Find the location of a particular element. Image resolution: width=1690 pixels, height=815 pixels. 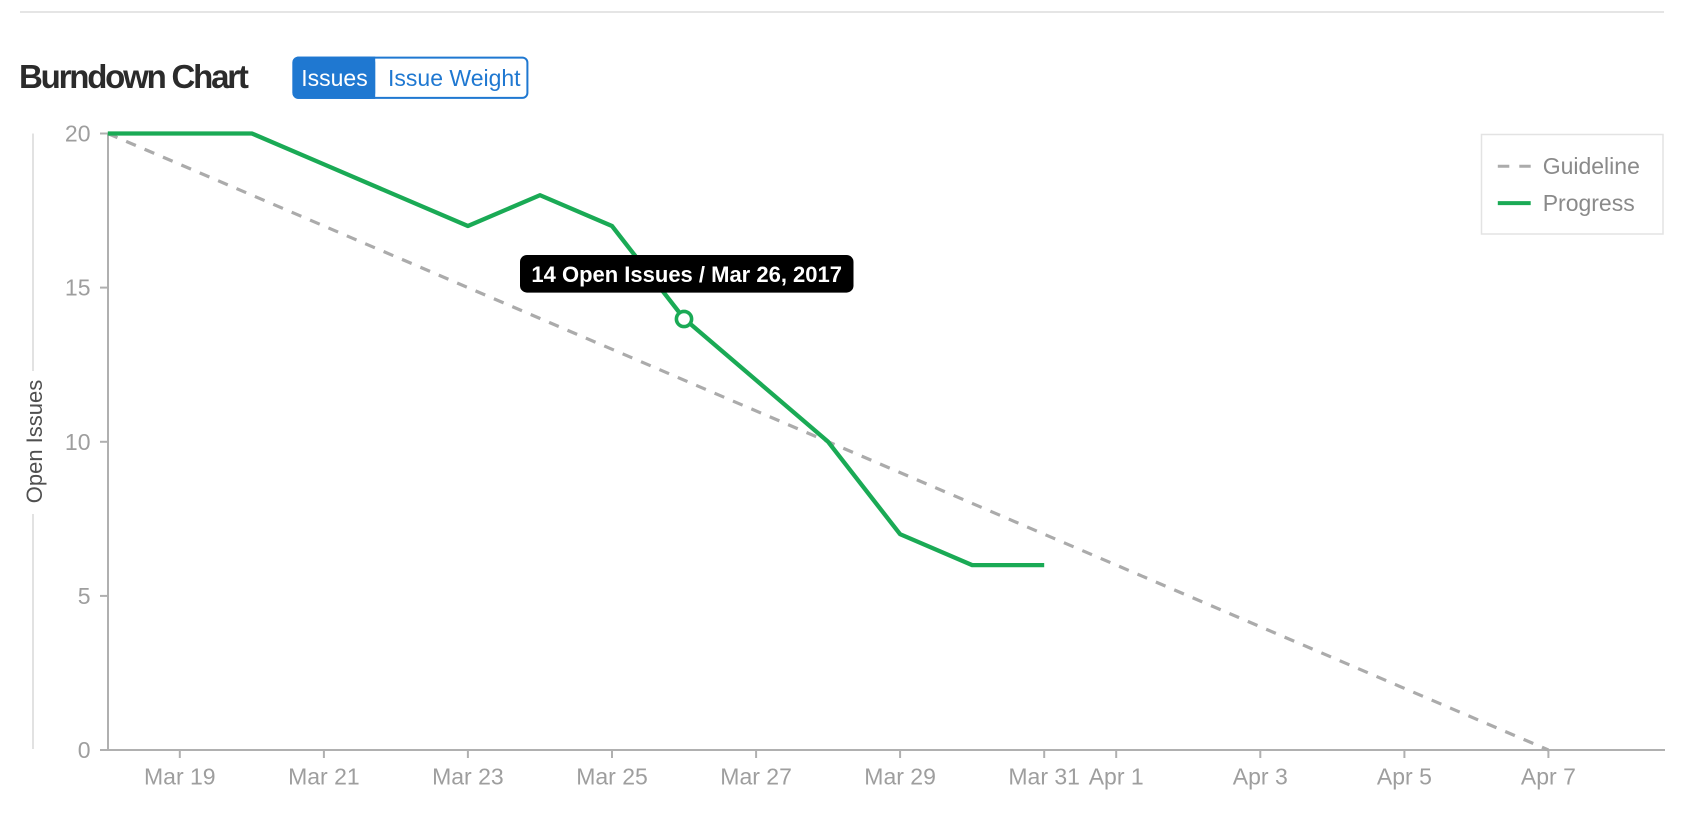

svg-text: 0 is located at coordinates (84, 750).